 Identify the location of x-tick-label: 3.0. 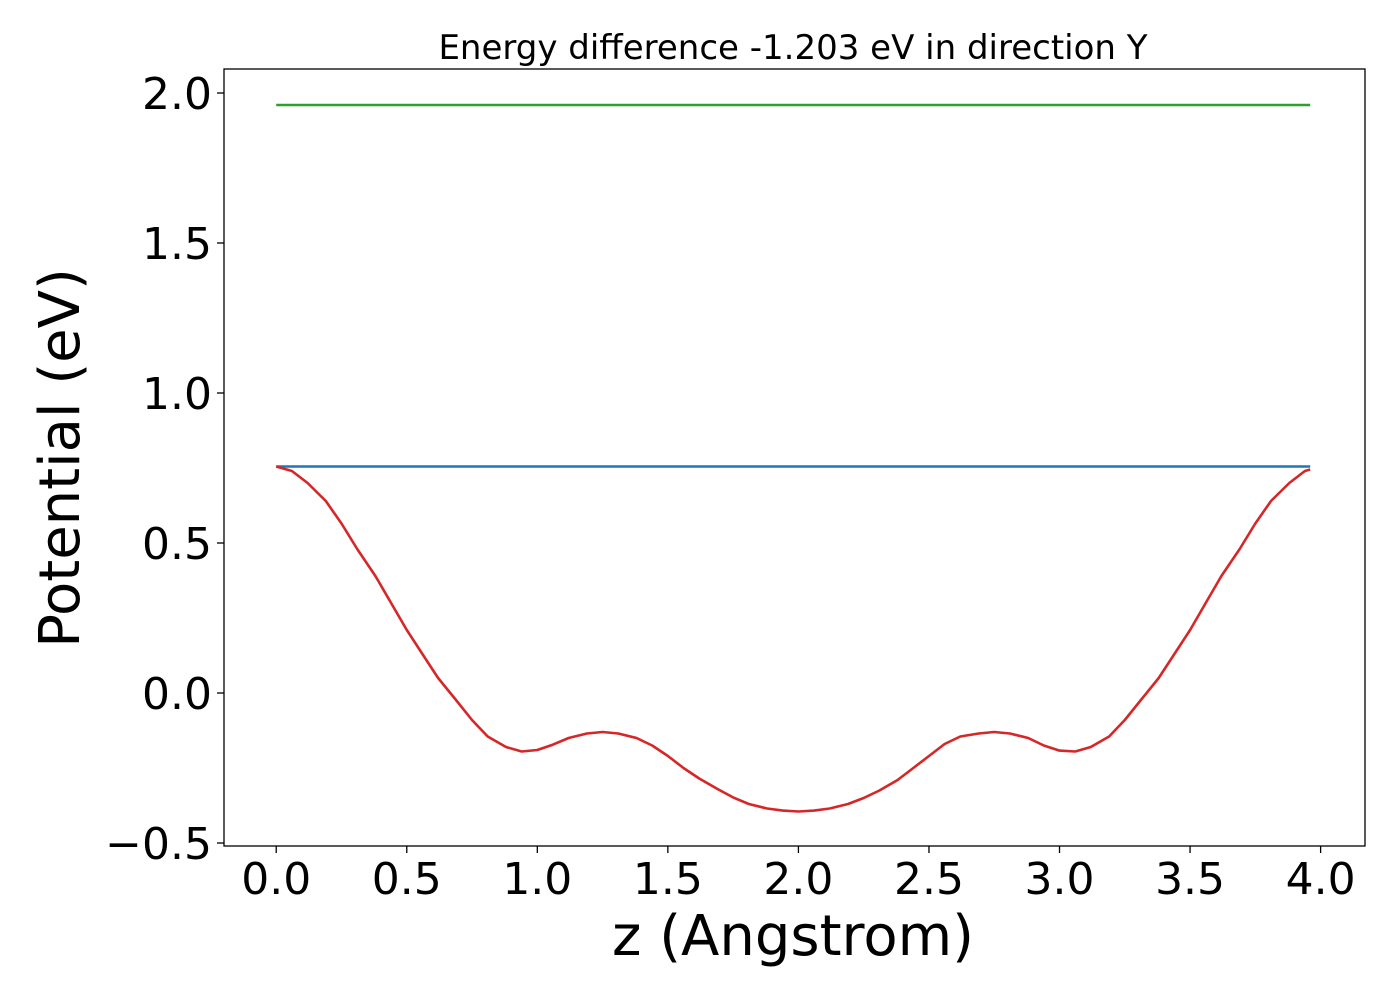
(1060, 879).